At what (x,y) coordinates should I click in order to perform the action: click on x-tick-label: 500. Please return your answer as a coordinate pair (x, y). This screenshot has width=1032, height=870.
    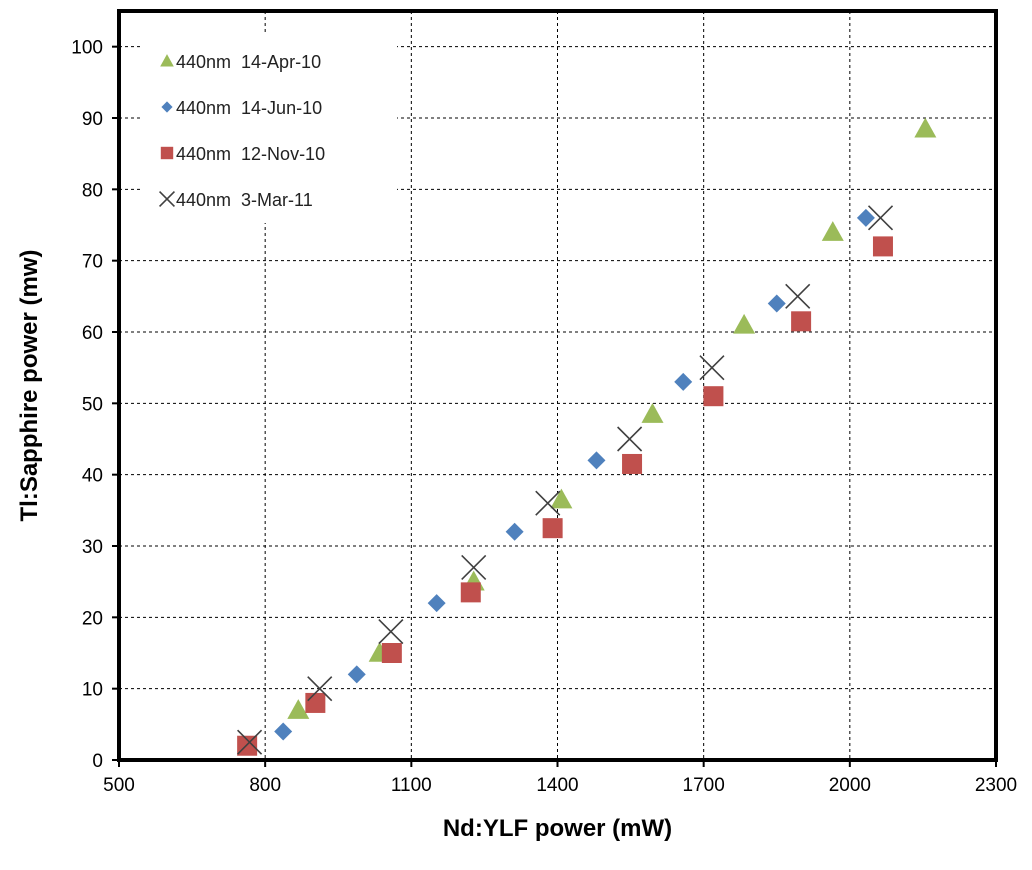
    Looking at the image, I should click on (119, 785).